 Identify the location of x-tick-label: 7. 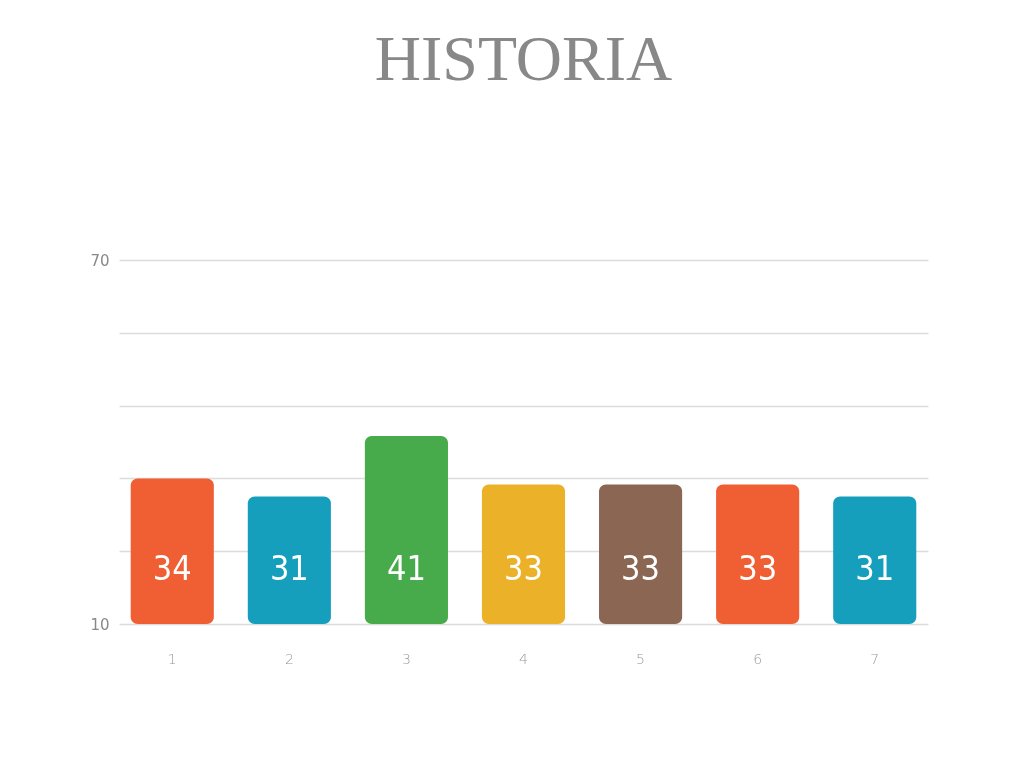
(875, 658).